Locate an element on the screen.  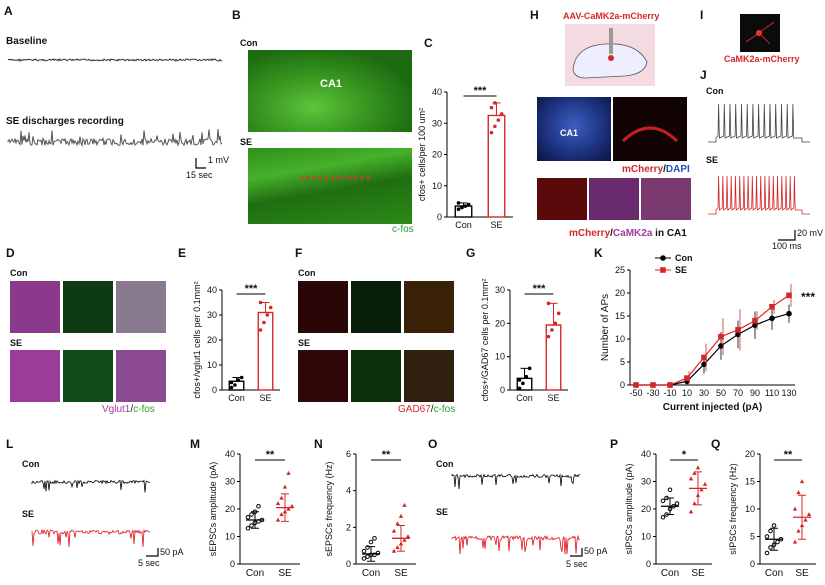
panel-label-f: F is located at coordinates (299, 253).